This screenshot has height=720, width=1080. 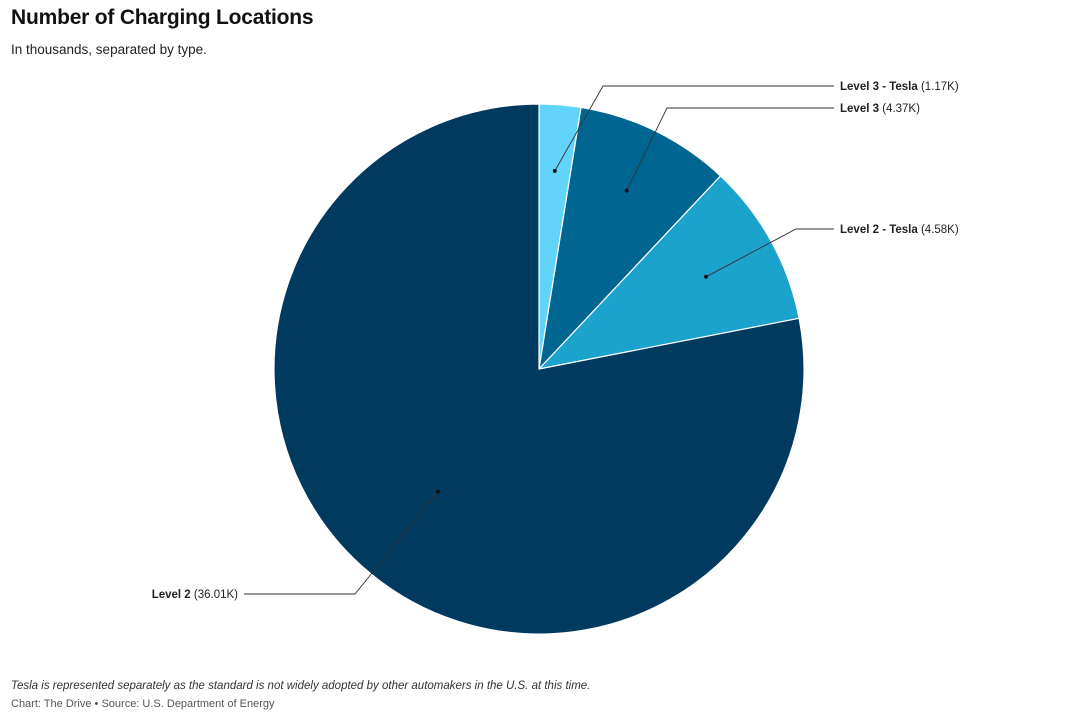 I want to click on chart-title: Number of Charging Locations, so click(x=162, y=17).